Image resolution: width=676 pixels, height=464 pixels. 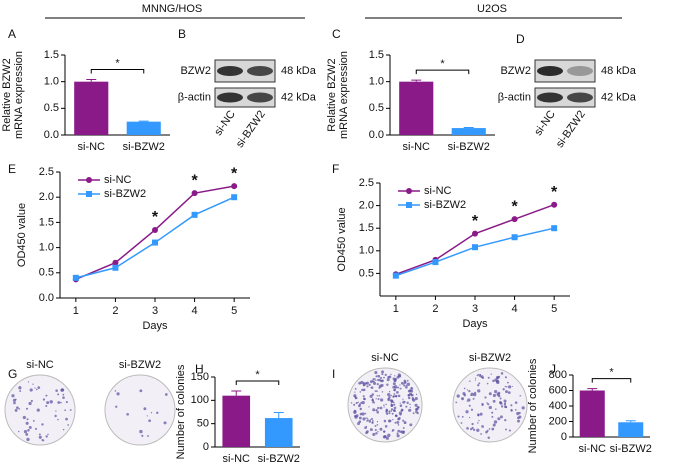 What do you see at coordinates (92, 147) in the screenshot?
I see `x-tick-label: si-NC` at bounding box center [92, 147].